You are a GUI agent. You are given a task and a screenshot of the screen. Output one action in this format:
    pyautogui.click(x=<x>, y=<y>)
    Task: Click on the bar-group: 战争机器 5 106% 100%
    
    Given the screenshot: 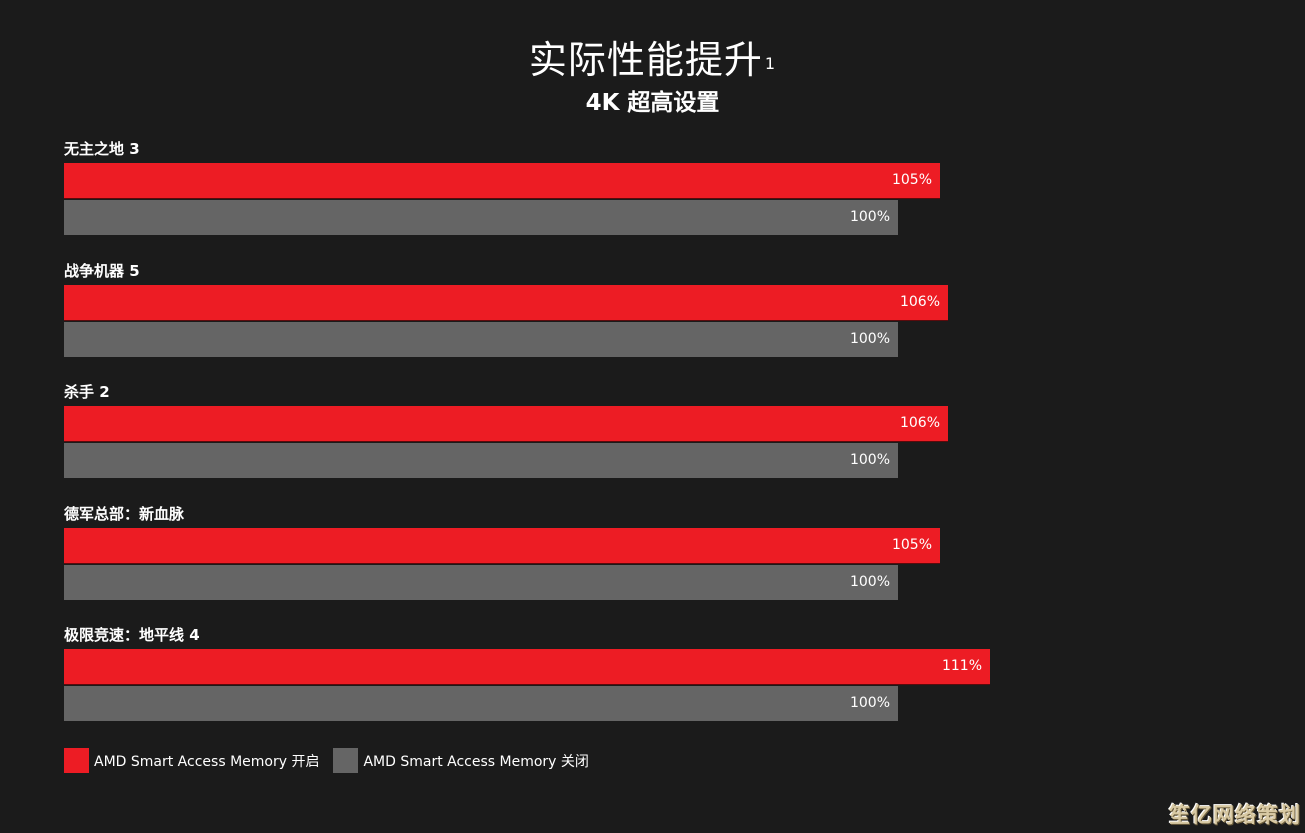 What is the action you would take?
    pyautogui.click(x=564, y=311)
    